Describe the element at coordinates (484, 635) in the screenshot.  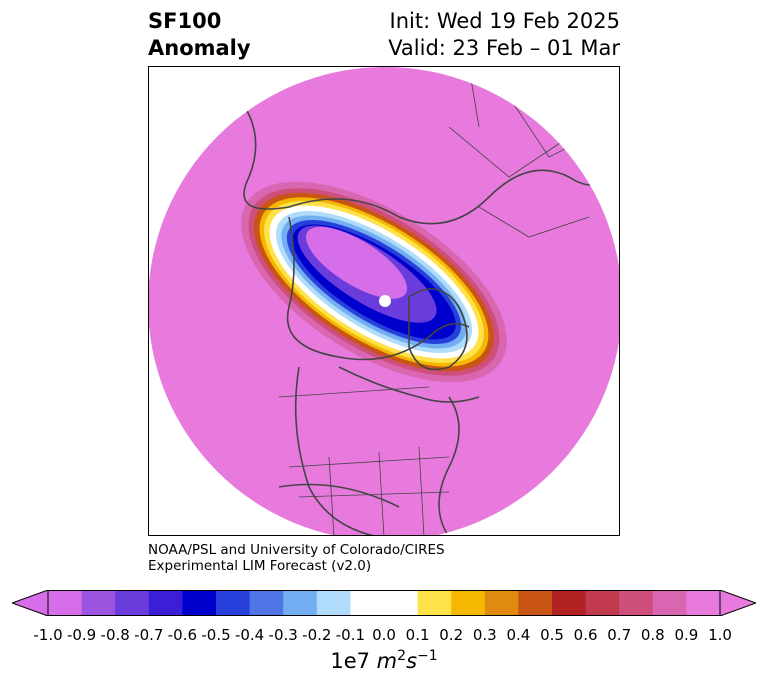
I see `colorbar-tick-label: 0.3` at that location.